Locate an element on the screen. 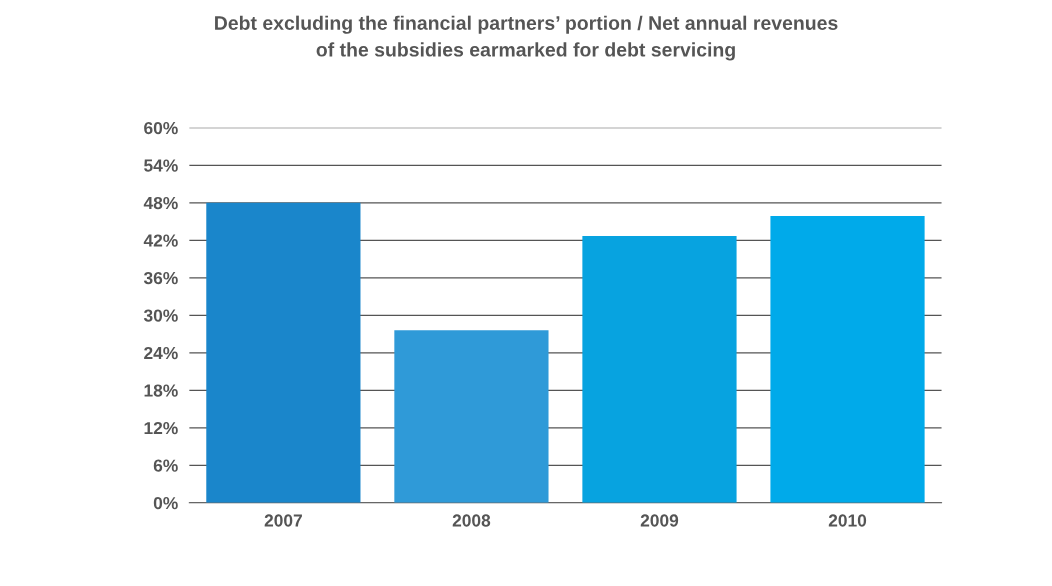  y-tick-label: 0% is located at coordinates (165, 503).